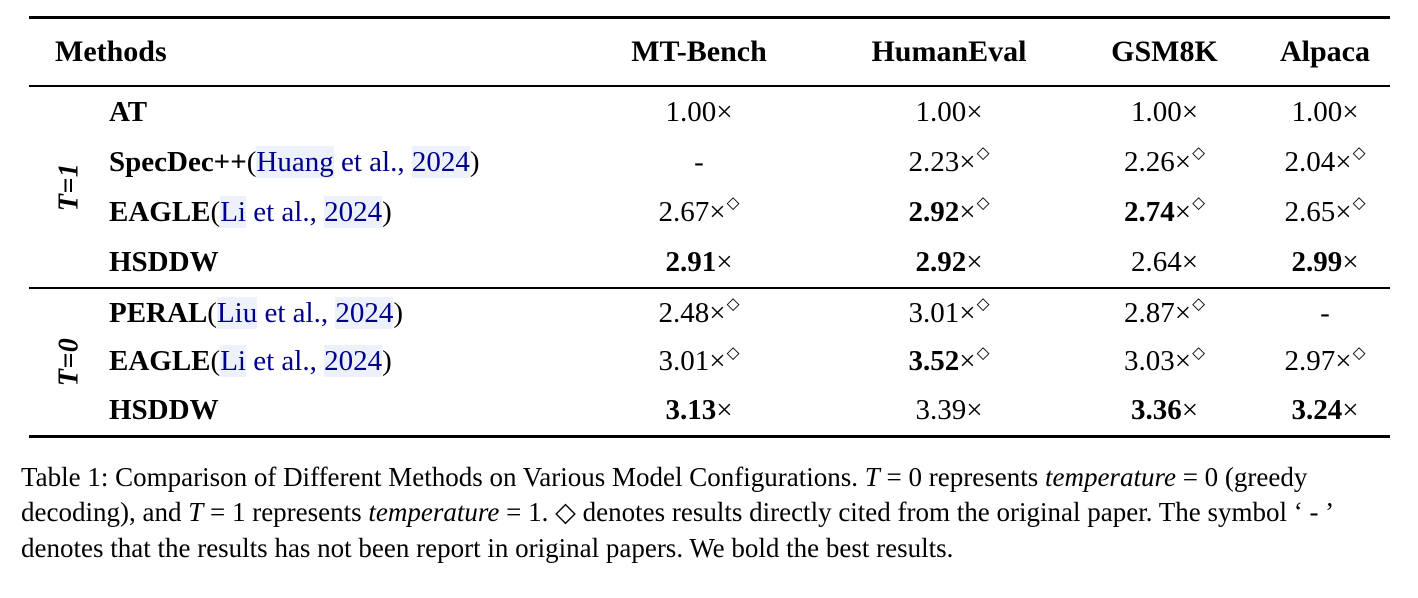 This screenshot has width=1418, height=598. I want to click on value-cell: 1.00×, so click(699, 112).